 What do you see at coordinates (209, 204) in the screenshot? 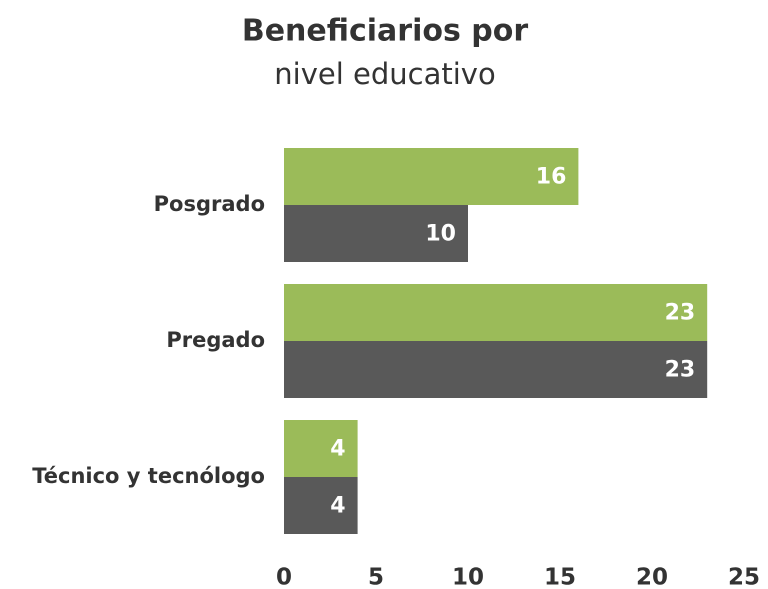
I see `y-tick-label: Posgrado` at bounding box center [209, 204].